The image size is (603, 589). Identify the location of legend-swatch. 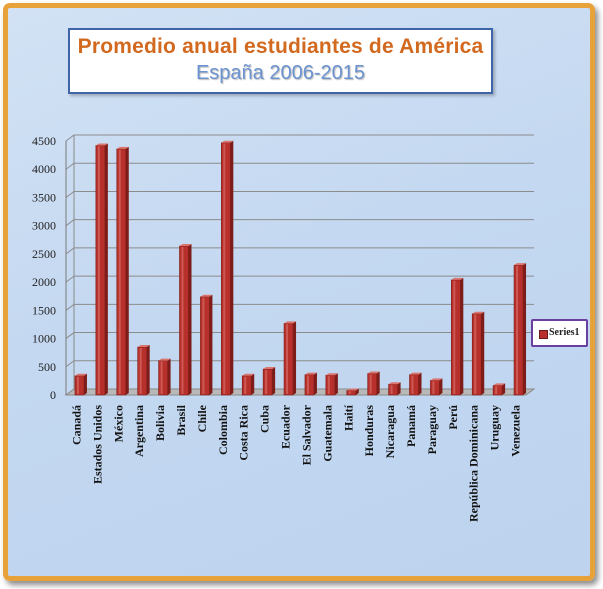
(543, 334).